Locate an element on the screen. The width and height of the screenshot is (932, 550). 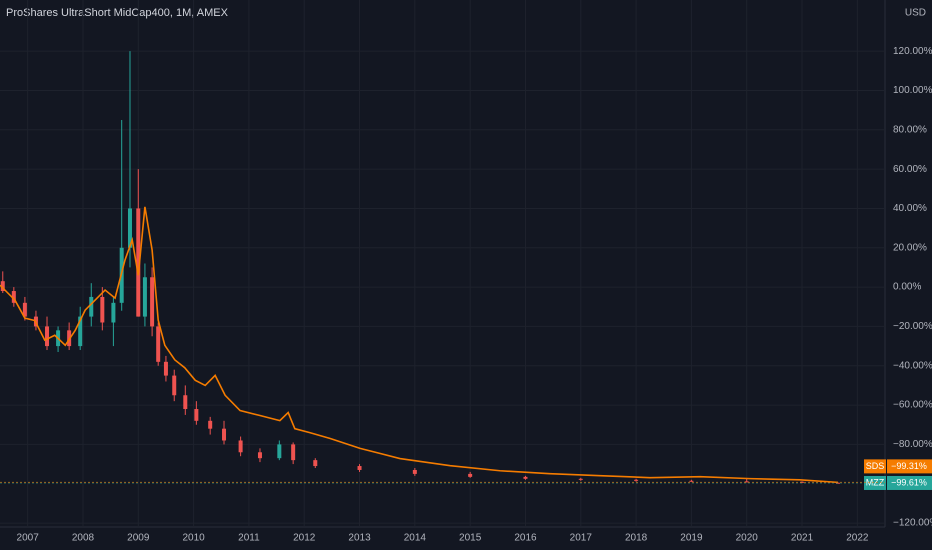
price-tag-value: −99.61% is located at coordinates (909, 482).